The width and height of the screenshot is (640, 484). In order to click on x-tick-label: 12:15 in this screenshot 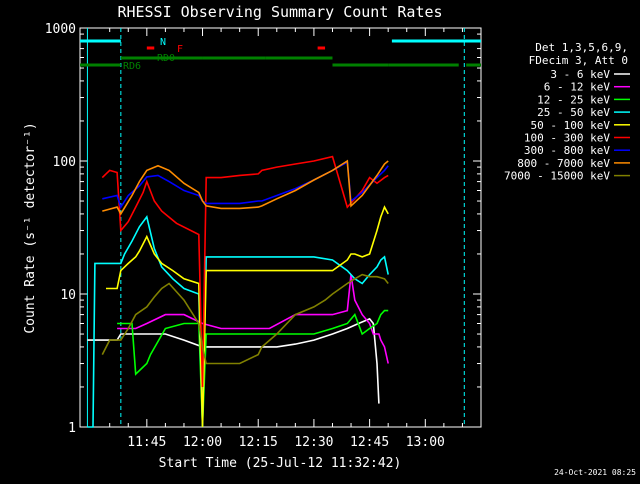, I will do `click(258, 442)`.